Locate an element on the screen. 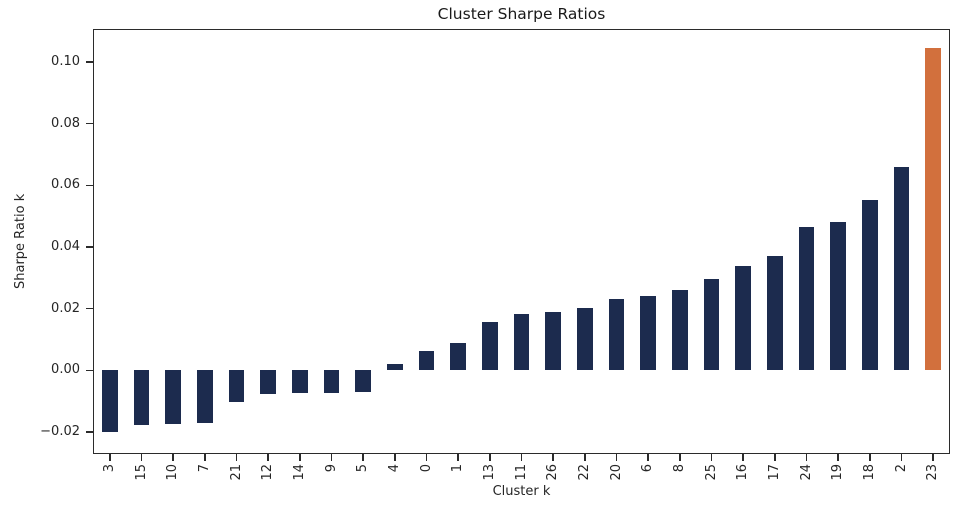  x-tick-label-19: 19 is located at coordinates (838, 472).